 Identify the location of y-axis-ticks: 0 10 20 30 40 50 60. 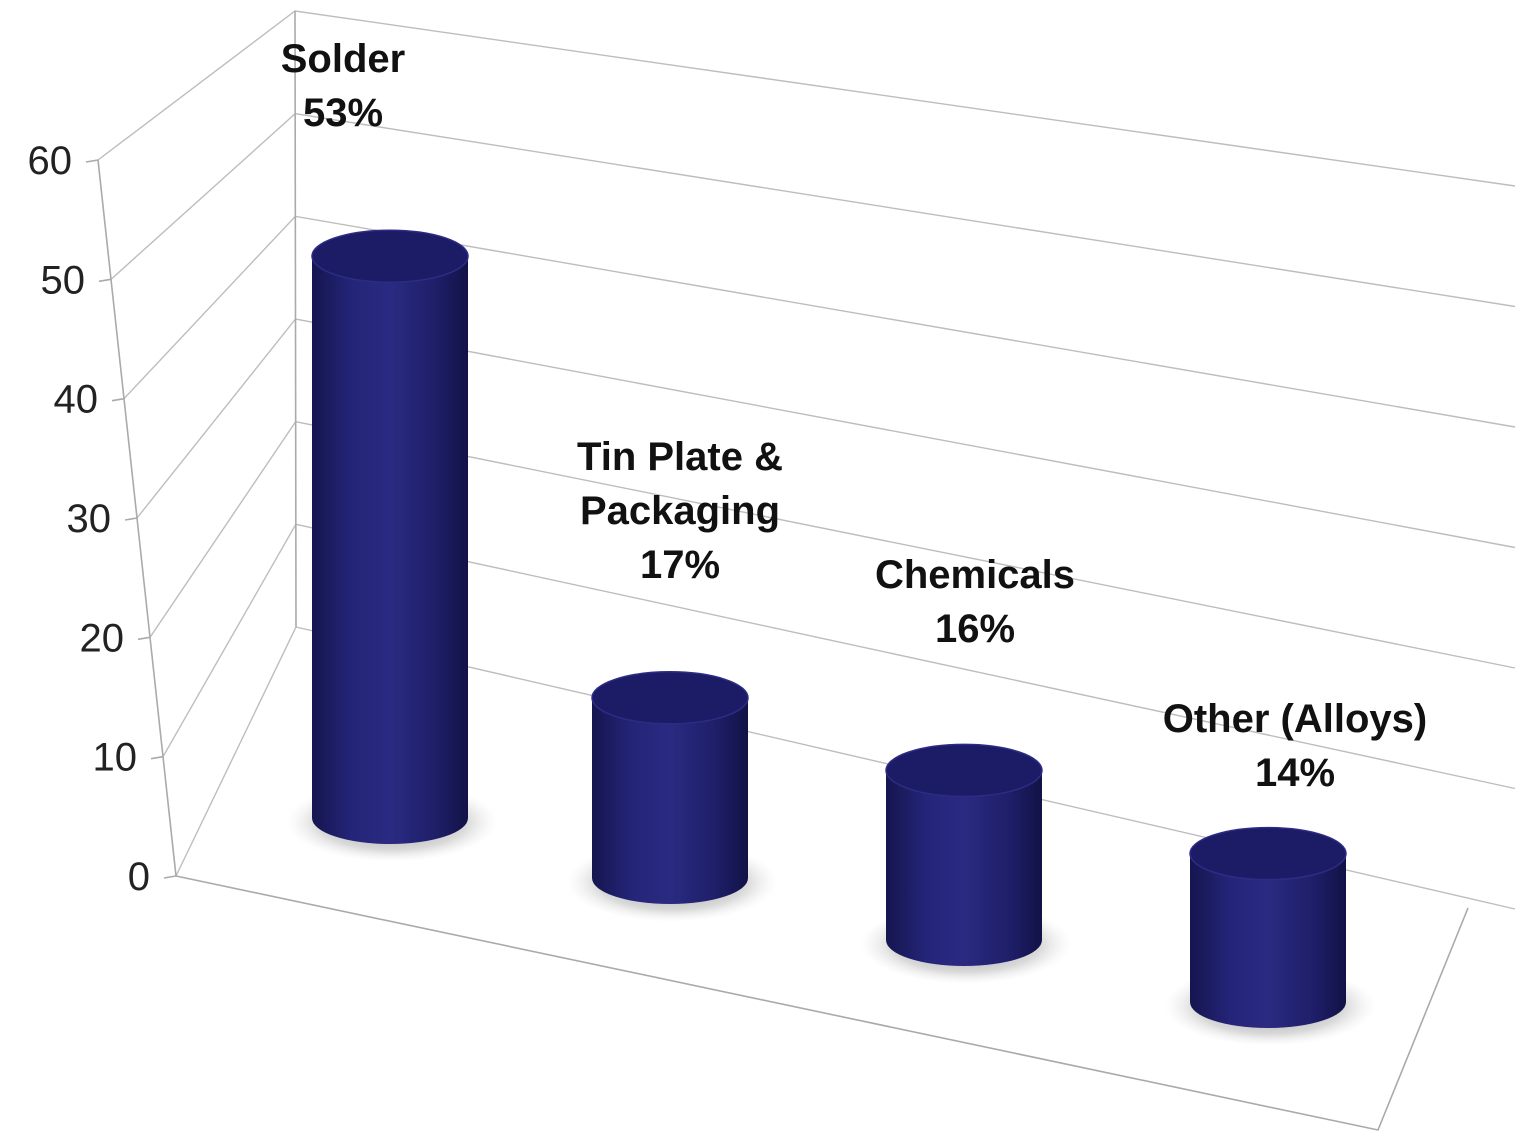
(89, 519).